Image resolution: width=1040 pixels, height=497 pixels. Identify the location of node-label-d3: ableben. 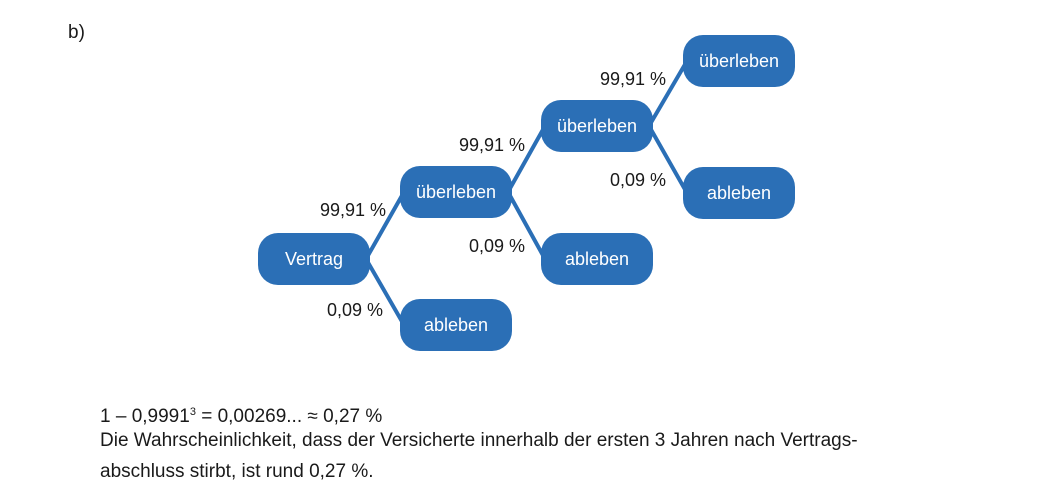
(739, 193).